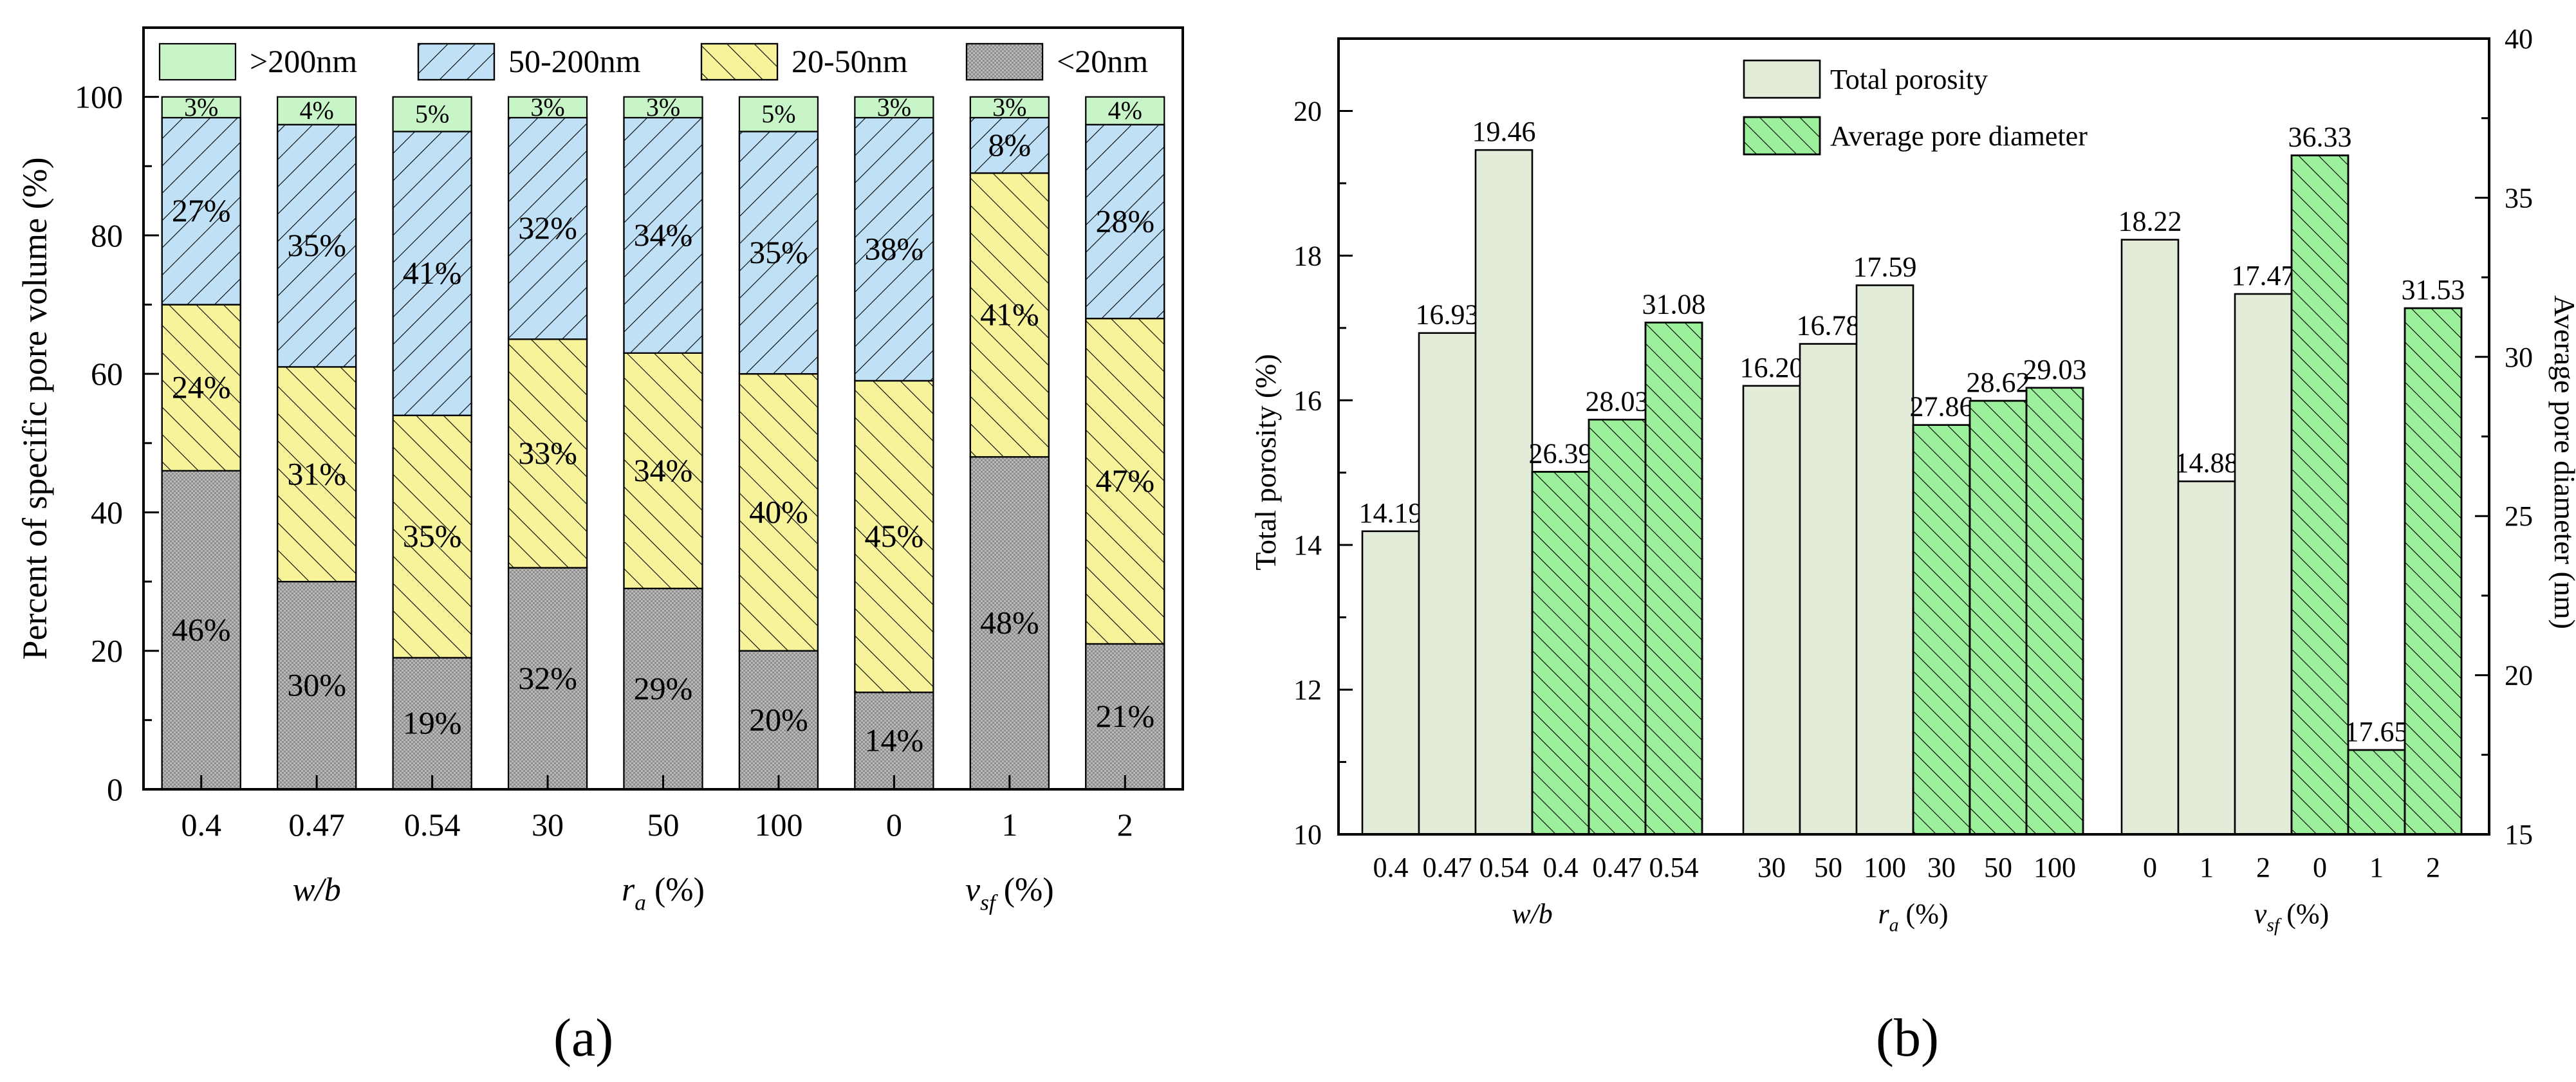 Image resolution: width=2576 pixels, height=1082 pixels. I want to click on data-label-20-50: 34%, so click(663, 470).